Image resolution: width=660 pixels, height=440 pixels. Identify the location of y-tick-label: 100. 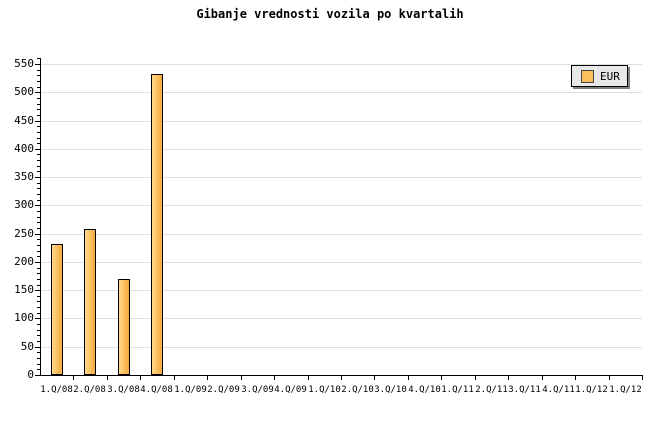
(24, 317).